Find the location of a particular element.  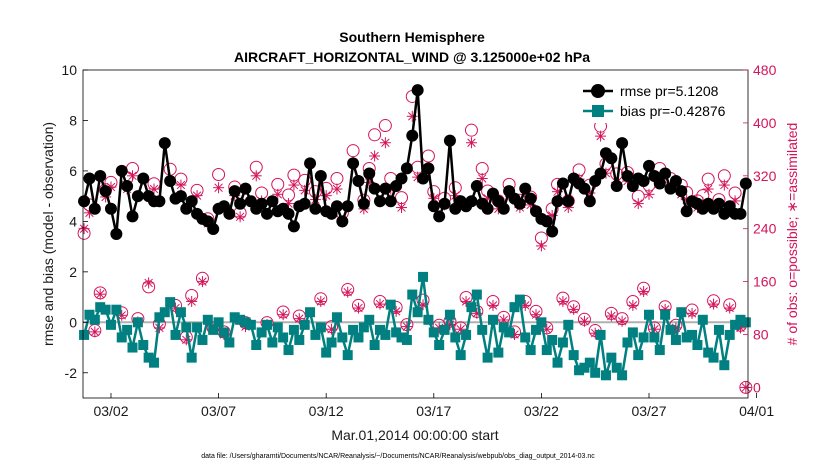

chart-title: Southern Hemisphere is located at coordinates (412, 37).